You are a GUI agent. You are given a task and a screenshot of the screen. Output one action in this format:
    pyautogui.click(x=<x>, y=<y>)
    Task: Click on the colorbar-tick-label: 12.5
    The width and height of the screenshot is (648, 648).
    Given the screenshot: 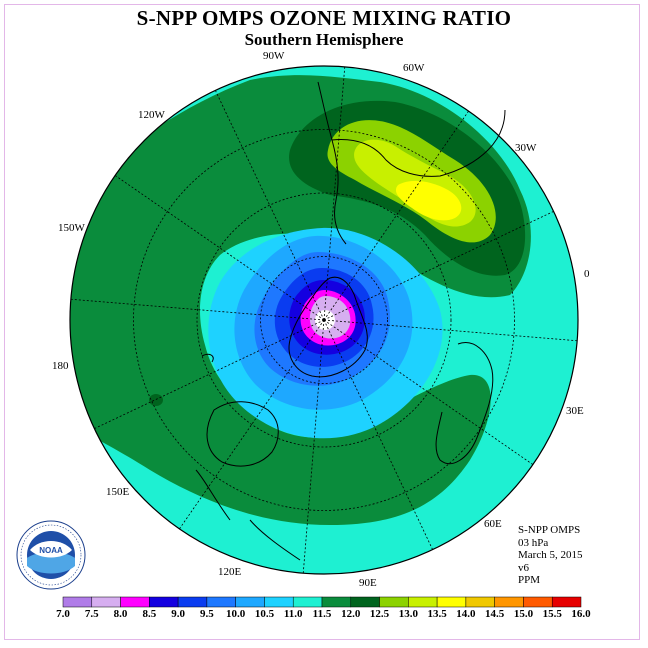 What is the action you would take?
    pyautogui.click(x=379, y=614)
    